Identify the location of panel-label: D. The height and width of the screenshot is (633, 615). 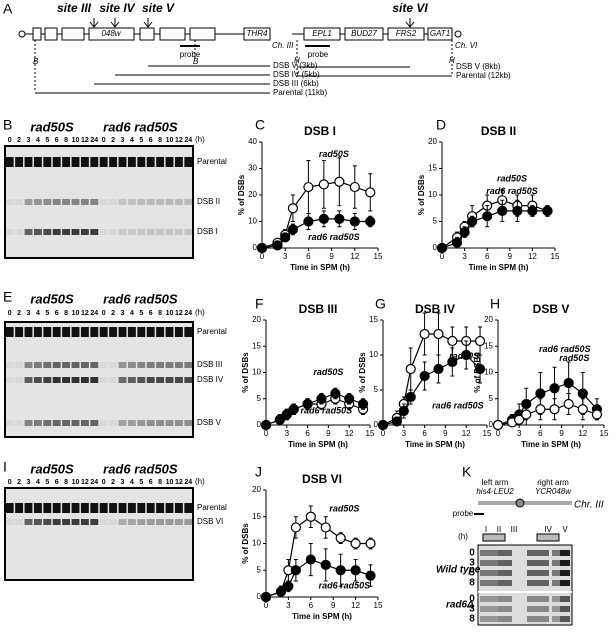
(441, 125).